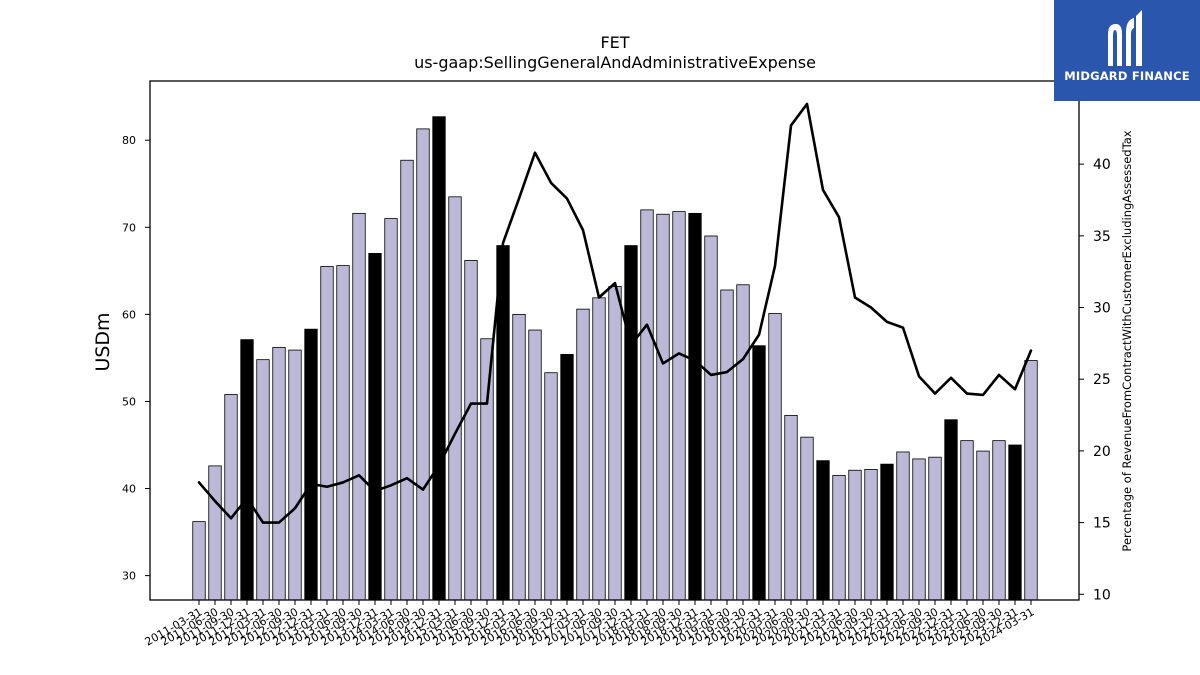  I want to click on y-tick-label: 60, so click(129, 314).